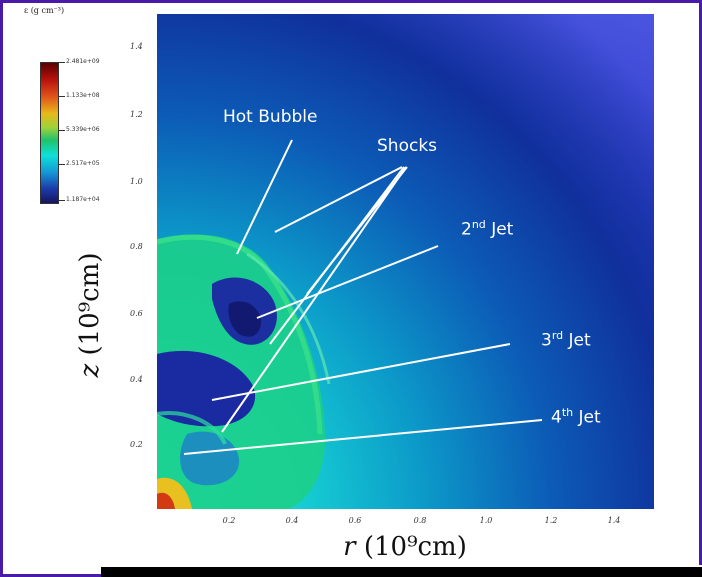 The image size is (702, 577). Describe the element at coordinates (136, 379) in the screenshot. I see `y-tick-label: 0.4` at that location.